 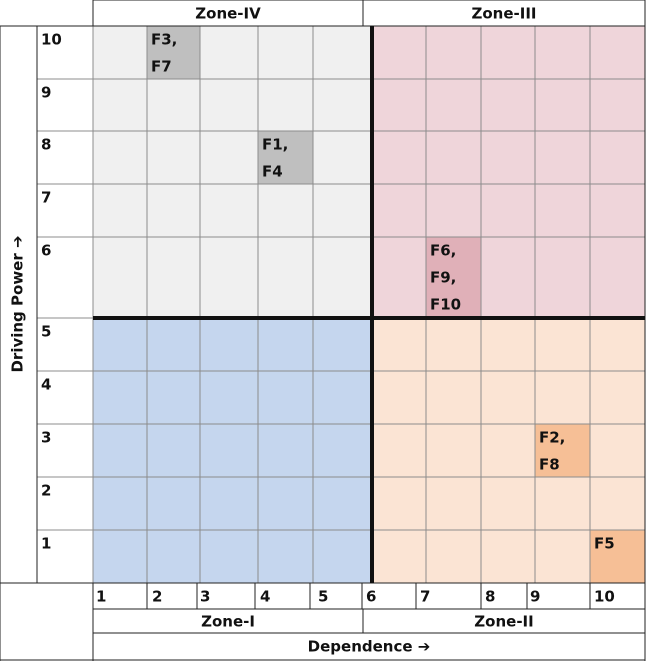 I want to click on y-tick-label: 9, so click(x=46, y=93).